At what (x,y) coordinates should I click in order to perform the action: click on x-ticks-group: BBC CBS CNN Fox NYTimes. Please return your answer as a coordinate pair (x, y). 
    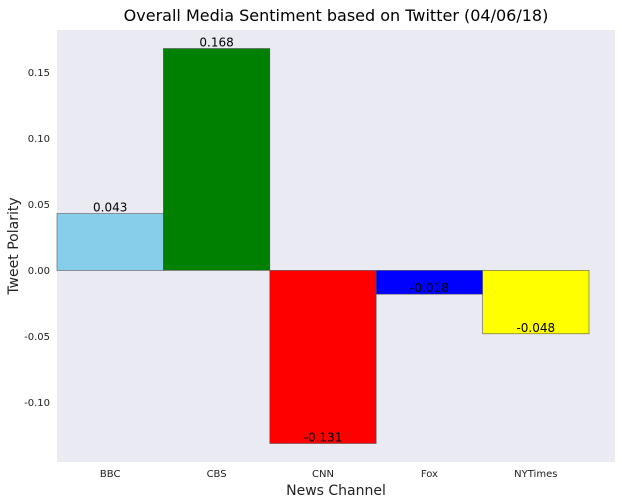
    Looking at the image, I should click on (329, 474).